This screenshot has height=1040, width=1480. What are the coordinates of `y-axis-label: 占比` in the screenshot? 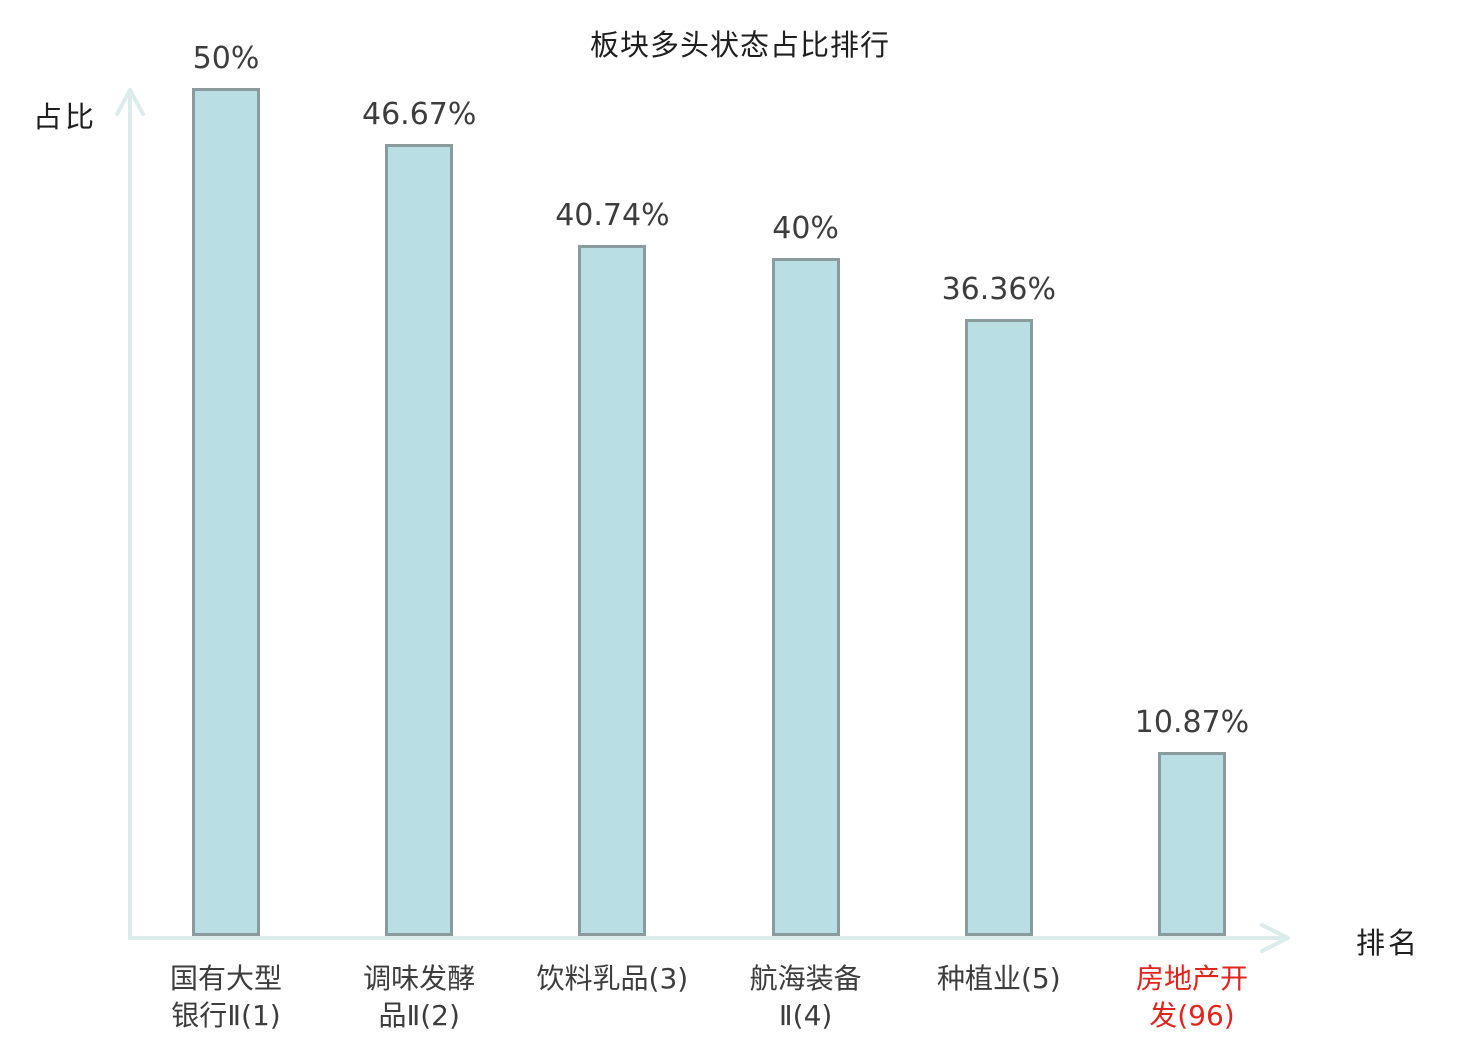 It's located at (65, 117).